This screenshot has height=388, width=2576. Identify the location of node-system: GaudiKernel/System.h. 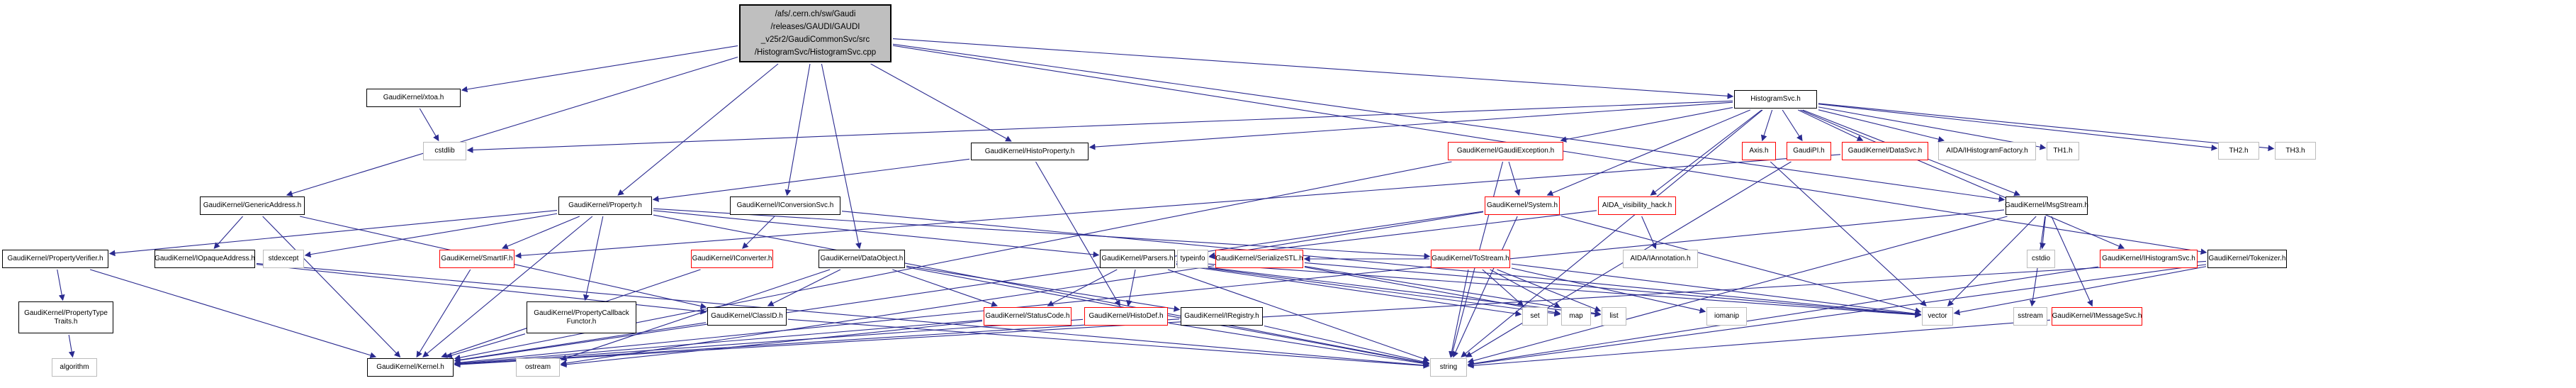
(1522, 206).